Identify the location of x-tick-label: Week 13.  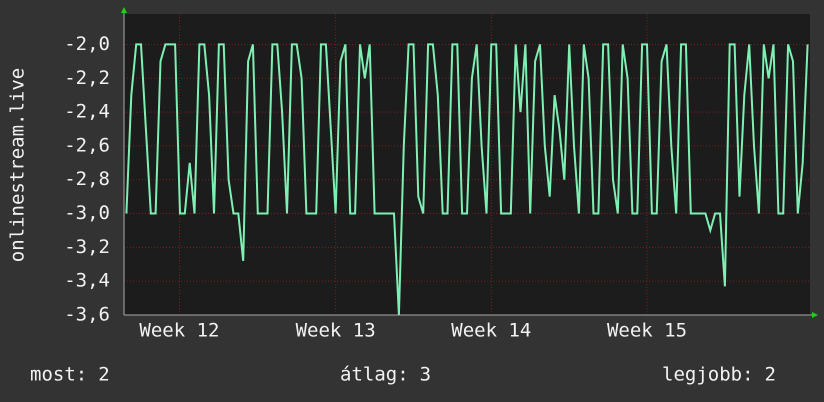
(336, 331).